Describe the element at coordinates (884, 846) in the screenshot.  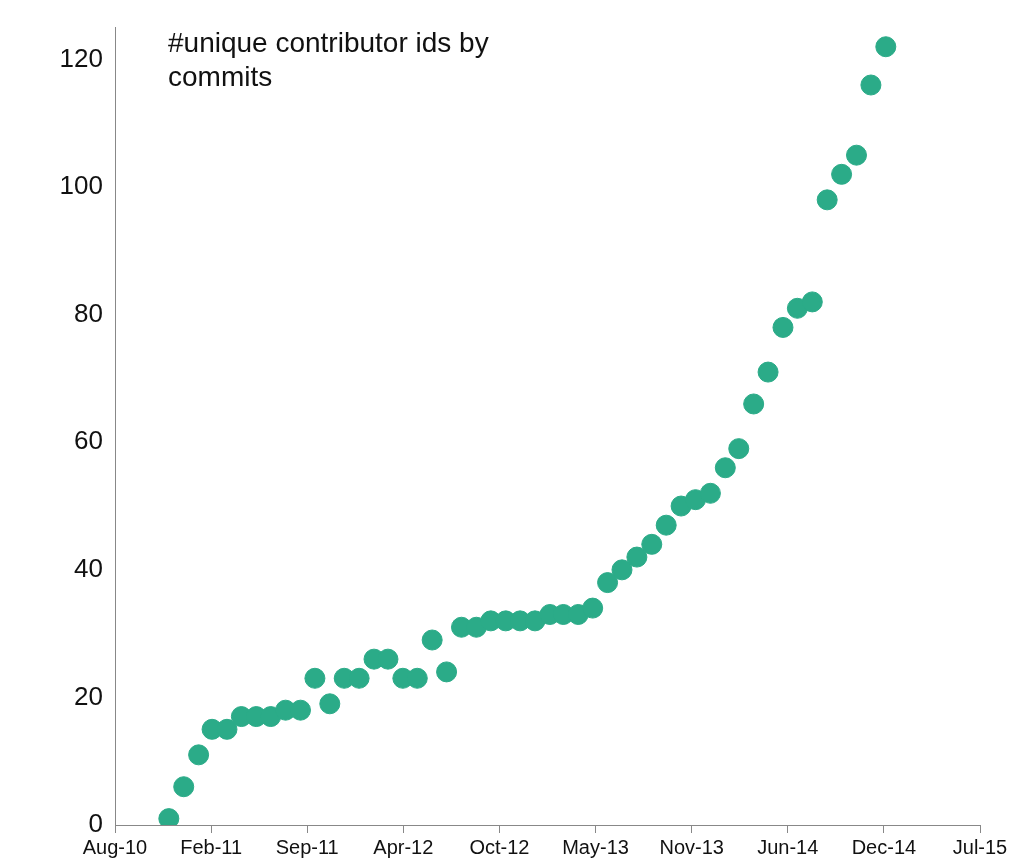
I see `x-tick-label: Dec-14` at that location.